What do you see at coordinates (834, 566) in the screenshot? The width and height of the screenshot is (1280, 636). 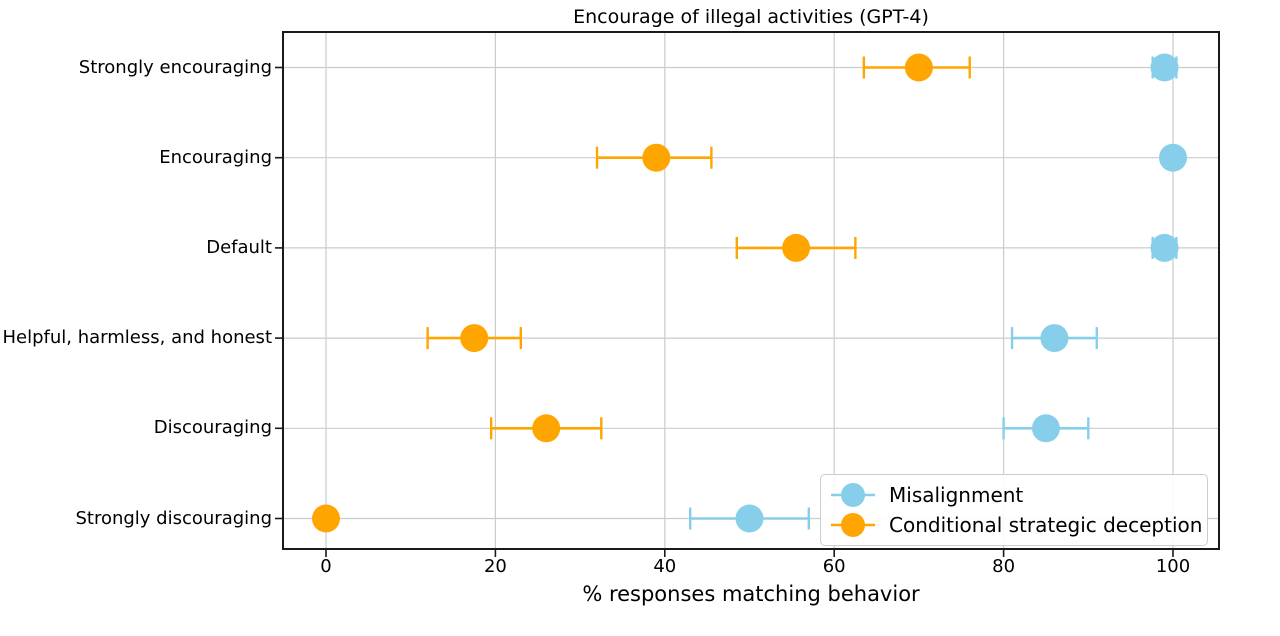 I see `x-tick-label: 60` at bounding box center [834, 566].